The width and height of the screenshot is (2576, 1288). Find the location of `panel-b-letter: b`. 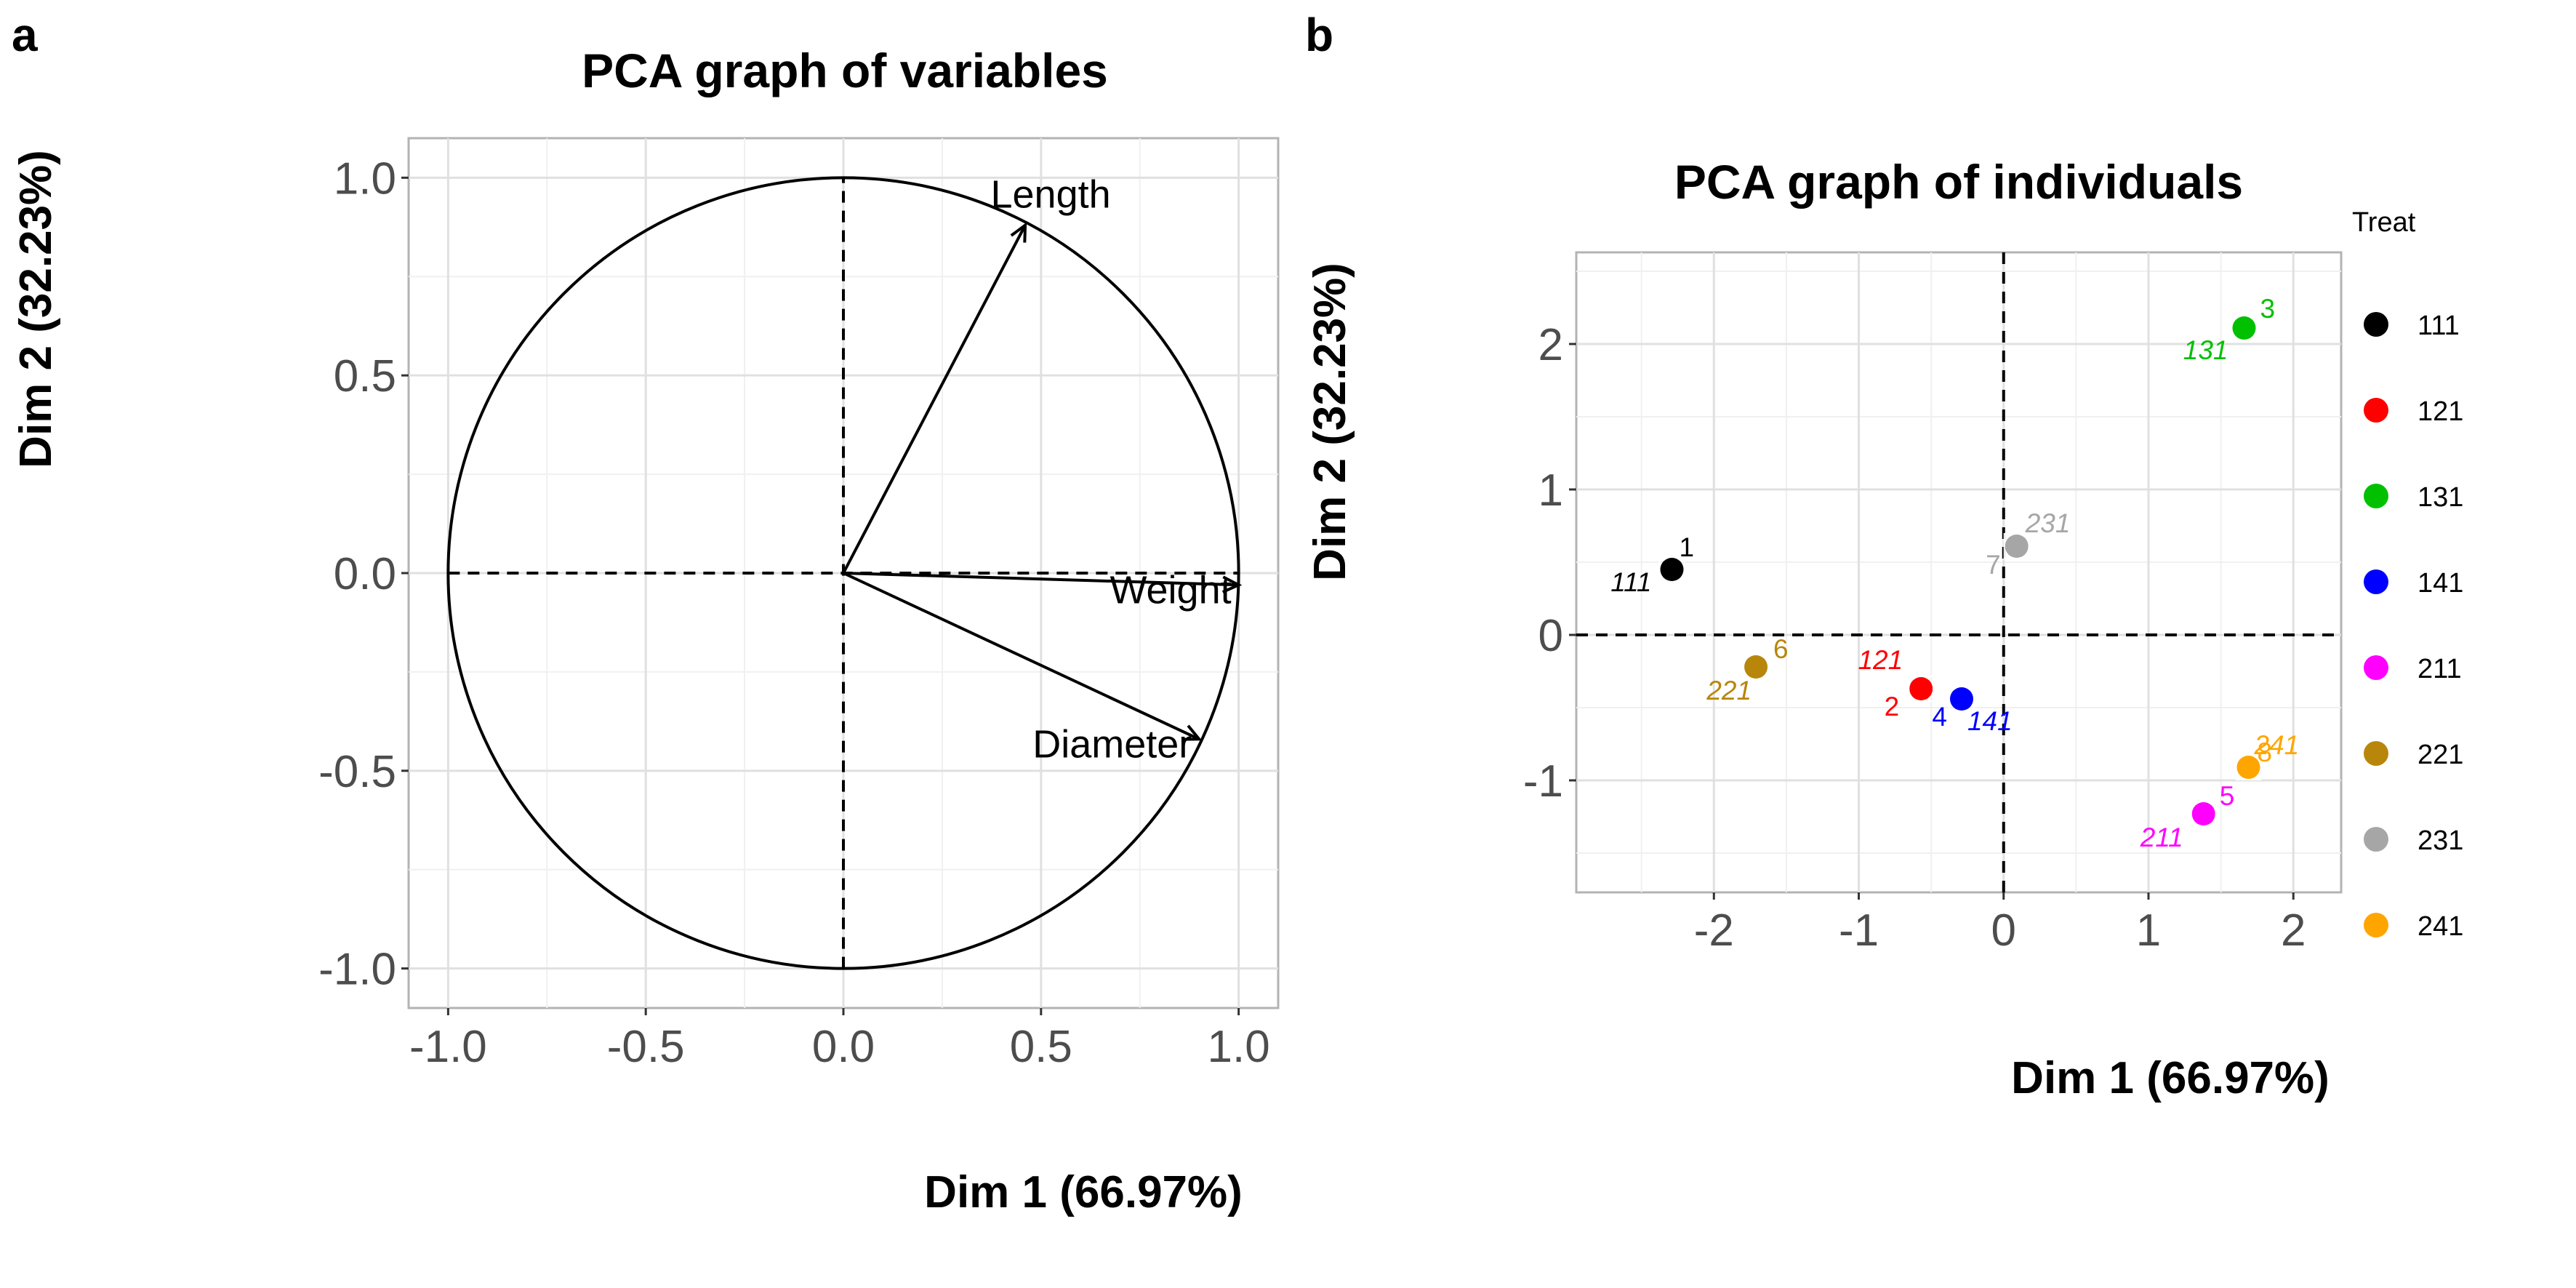

panel-b-letter: b is located at coordinates (1319, 35).